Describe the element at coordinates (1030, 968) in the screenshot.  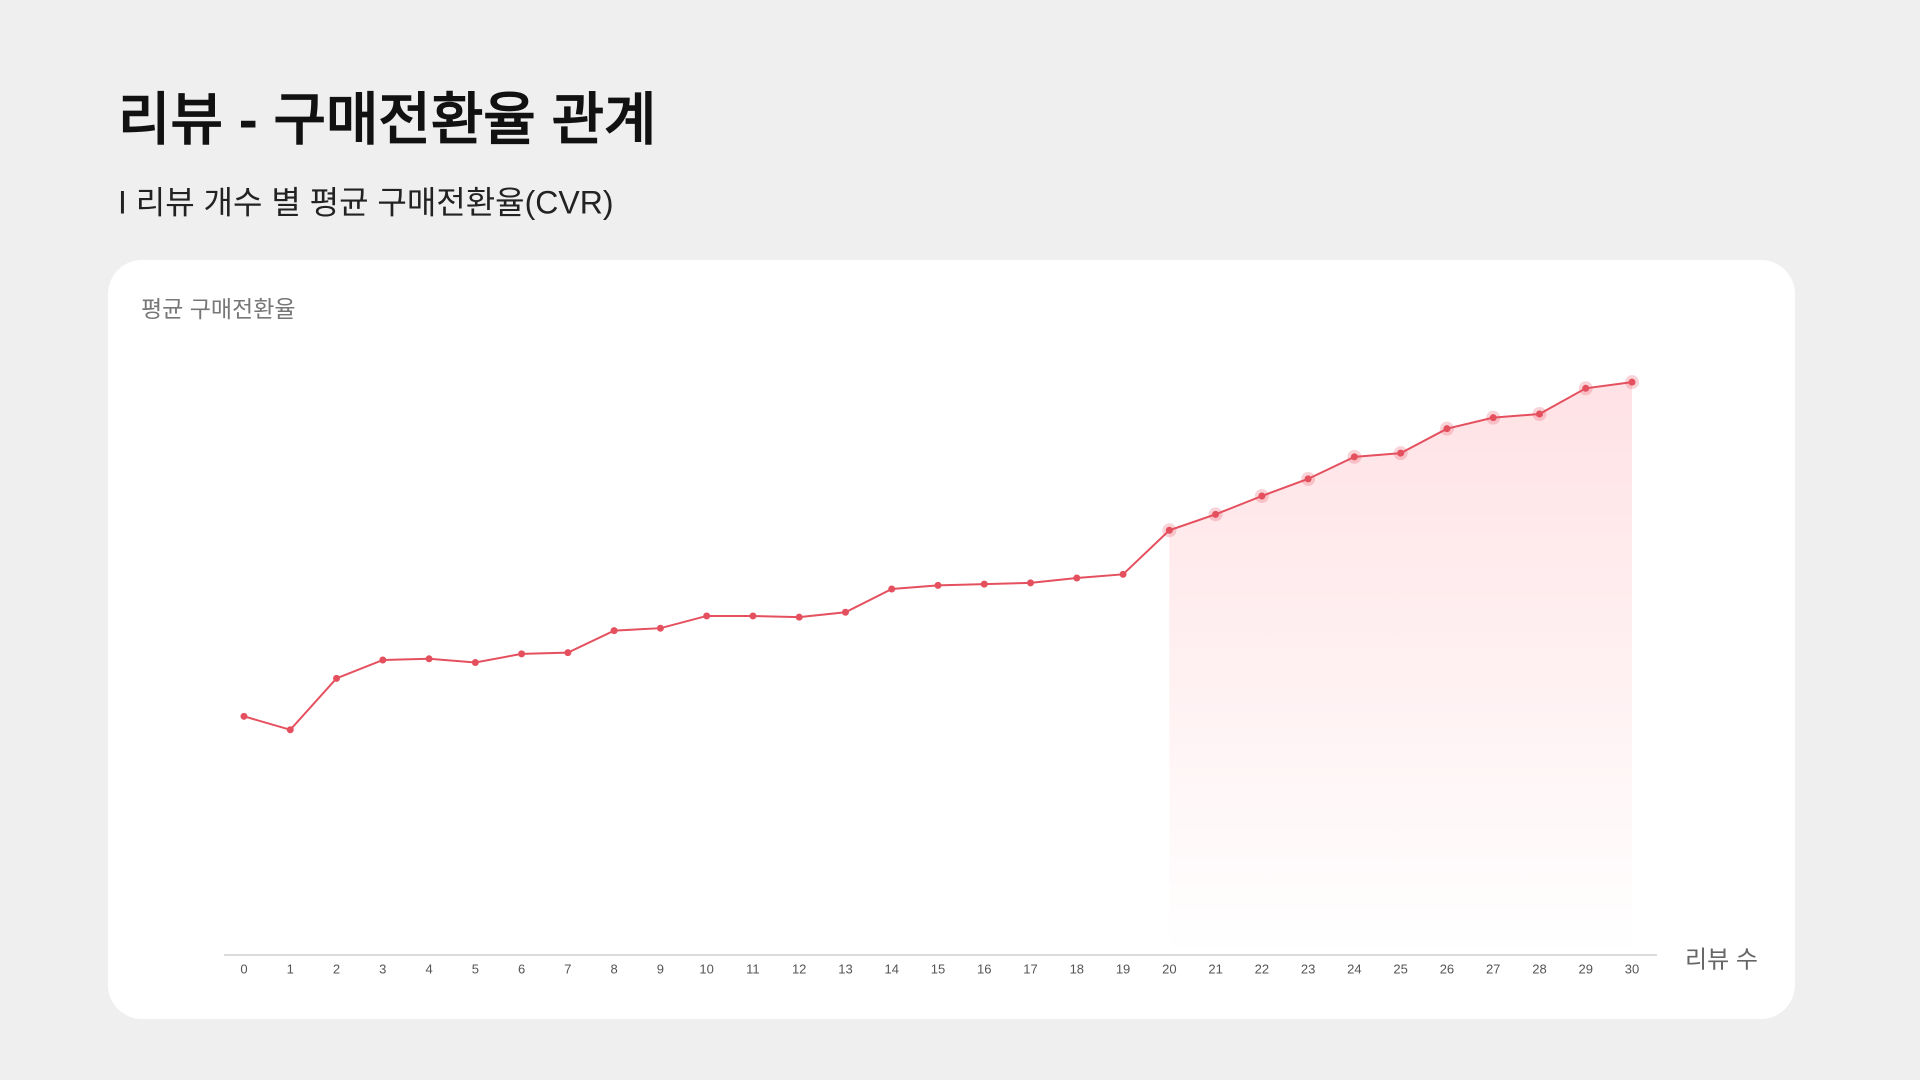
I see `x-tick-label: 17` at that location.